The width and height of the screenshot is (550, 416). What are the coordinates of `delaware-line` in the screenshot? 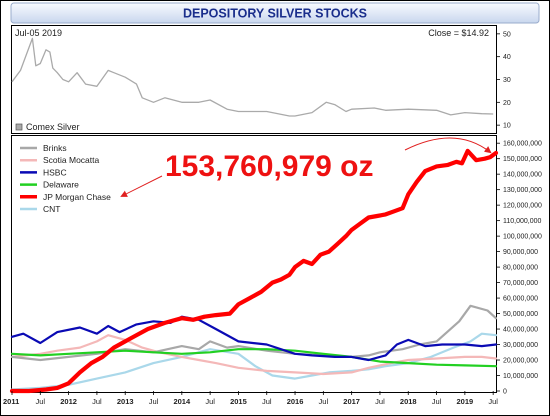 It's located at (254, 358).